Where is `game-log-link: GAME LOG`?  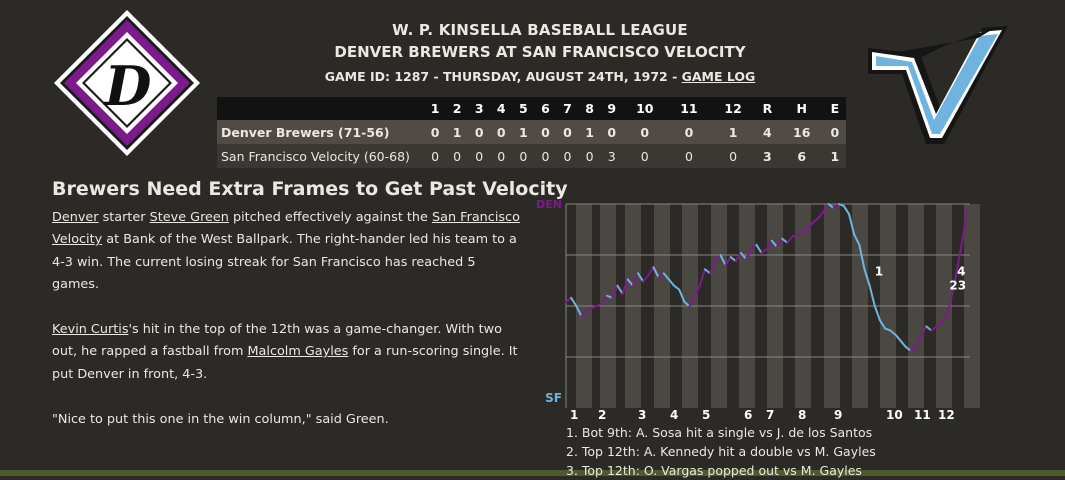 game-log-link: GAME LOG is located at coordinates (718, 76).